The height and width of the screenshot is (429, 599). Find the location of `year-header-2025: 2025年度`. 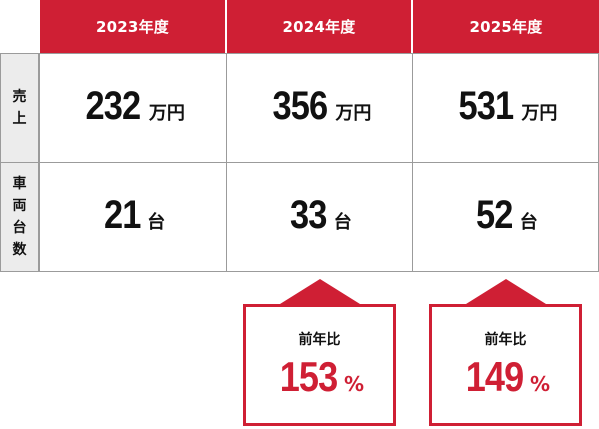

year-header-2025: 2025年度 is located at coordinates (506, 26).